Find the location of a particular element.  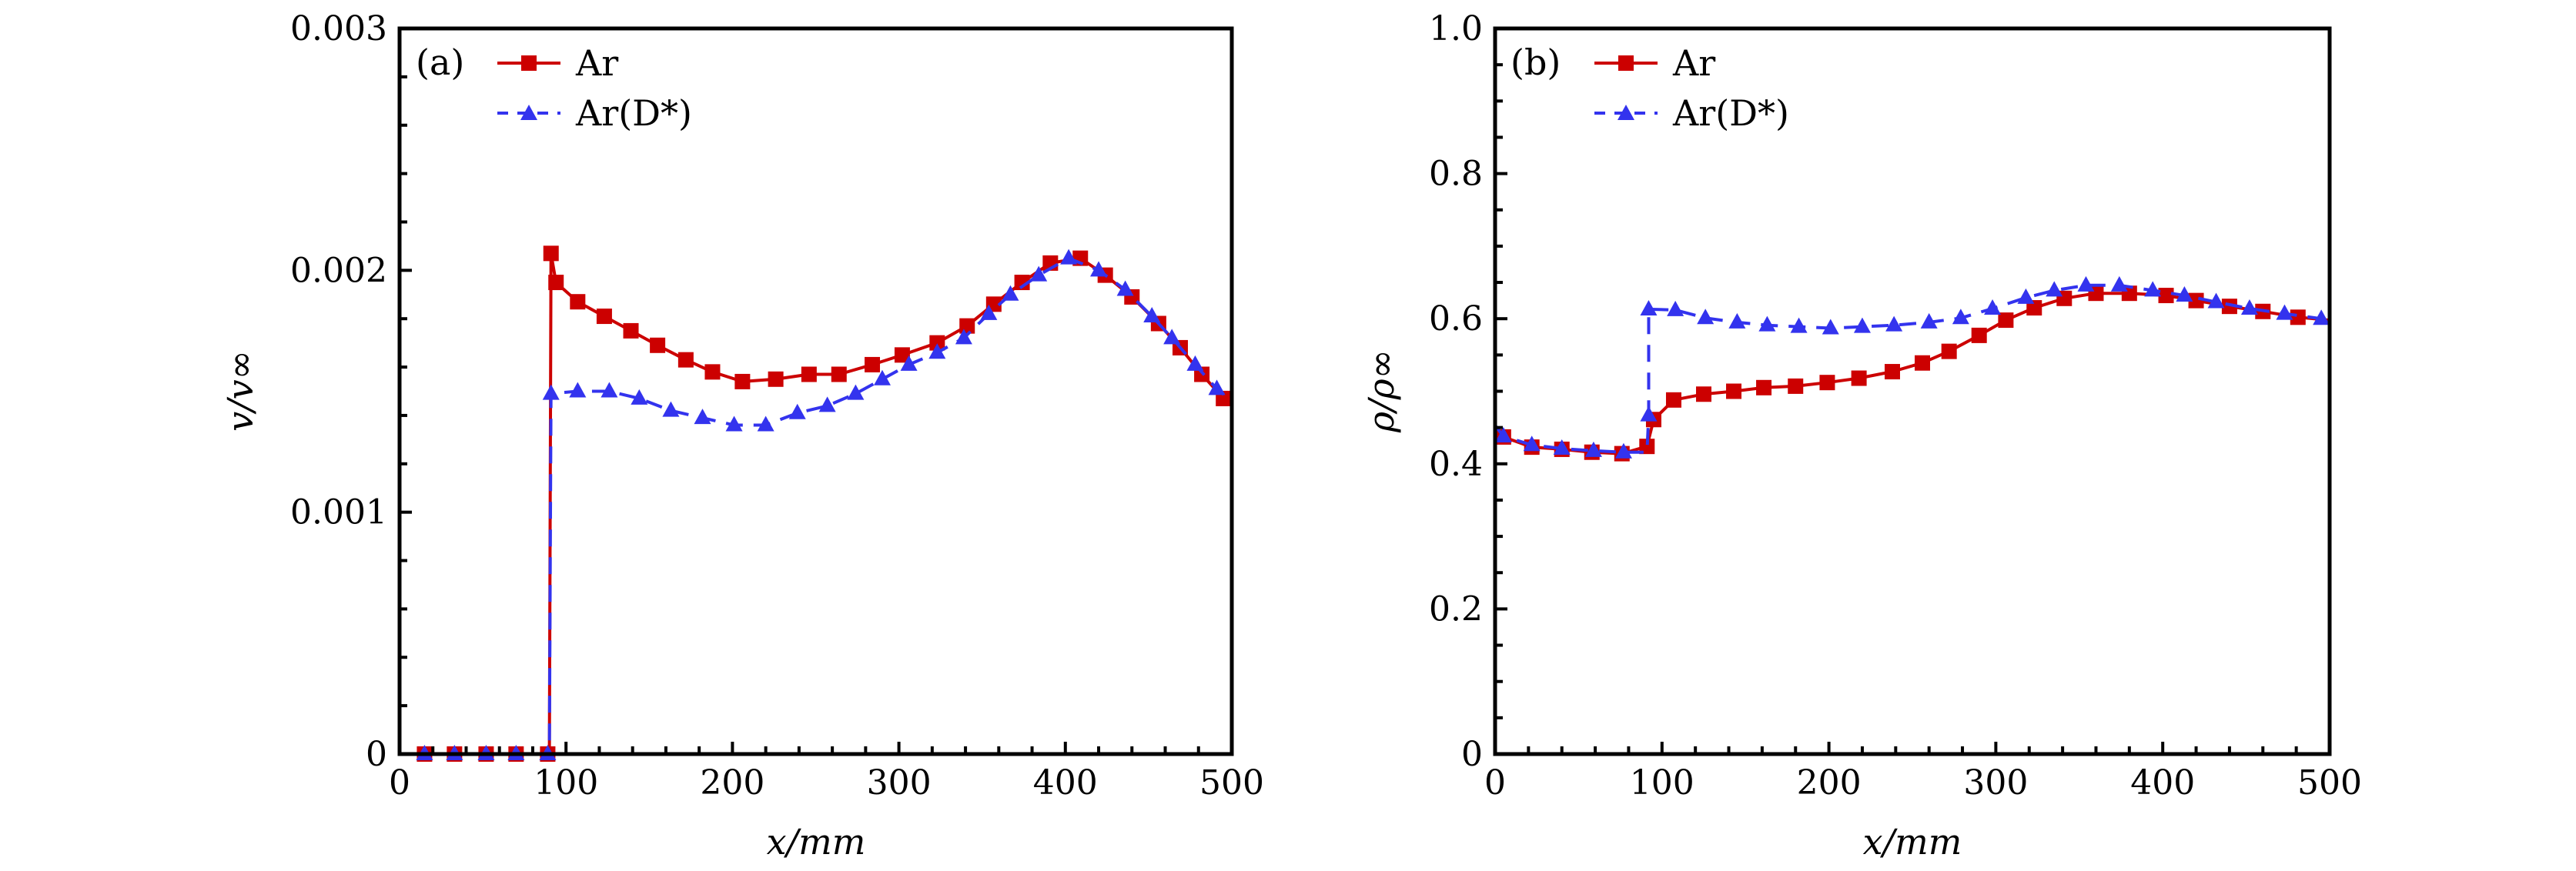

y-tick-label: 0.8 is located at coordinates (1456, 175).